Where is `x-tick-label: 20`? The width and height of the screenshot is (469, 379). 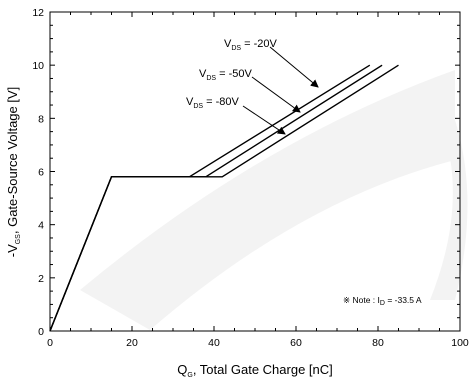 x-tick-label: 20 is located at coordinates (132, 343).